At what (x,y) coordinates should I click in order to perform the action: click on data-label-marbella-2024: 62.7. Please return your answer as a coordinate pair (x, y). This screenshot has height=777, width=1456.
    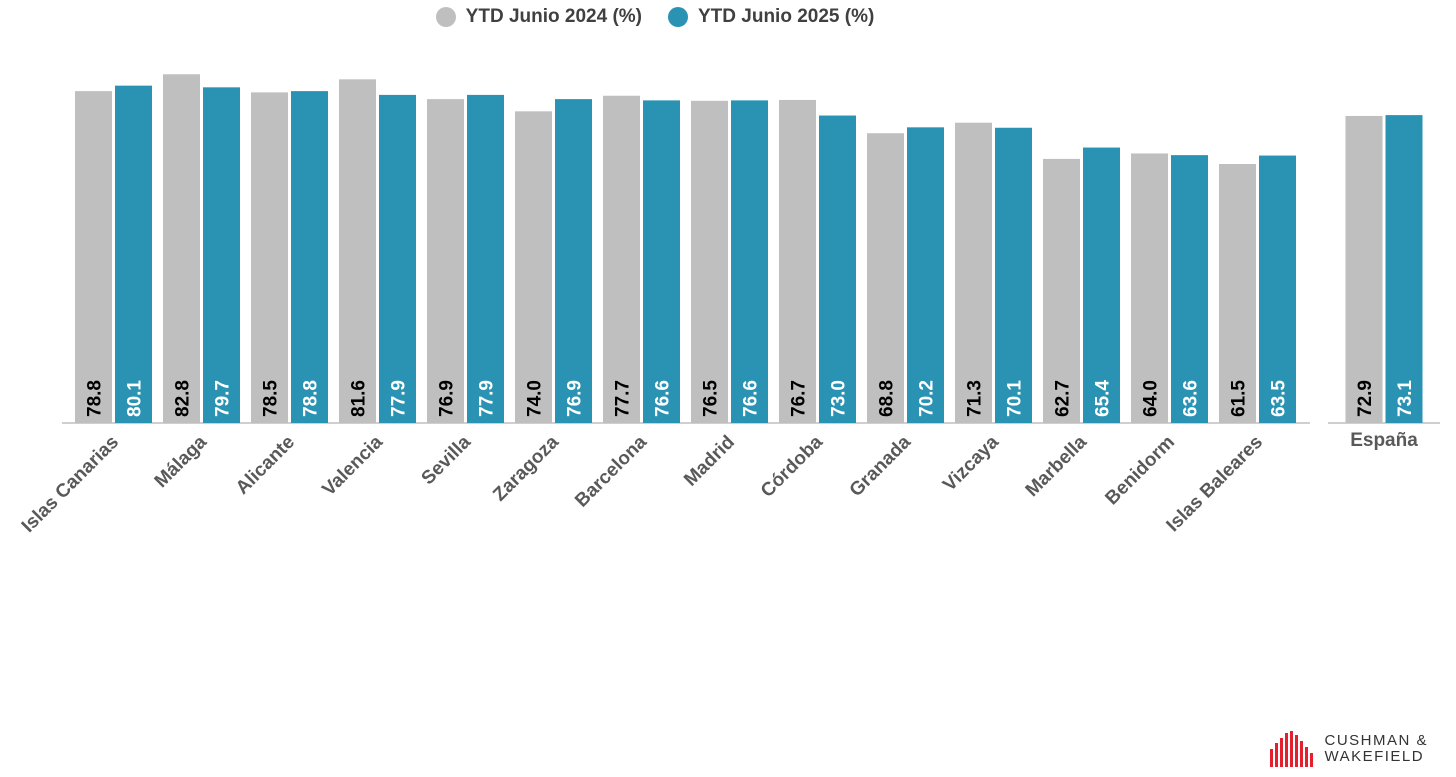
    Looking at the image, I should click on (1063, 398).